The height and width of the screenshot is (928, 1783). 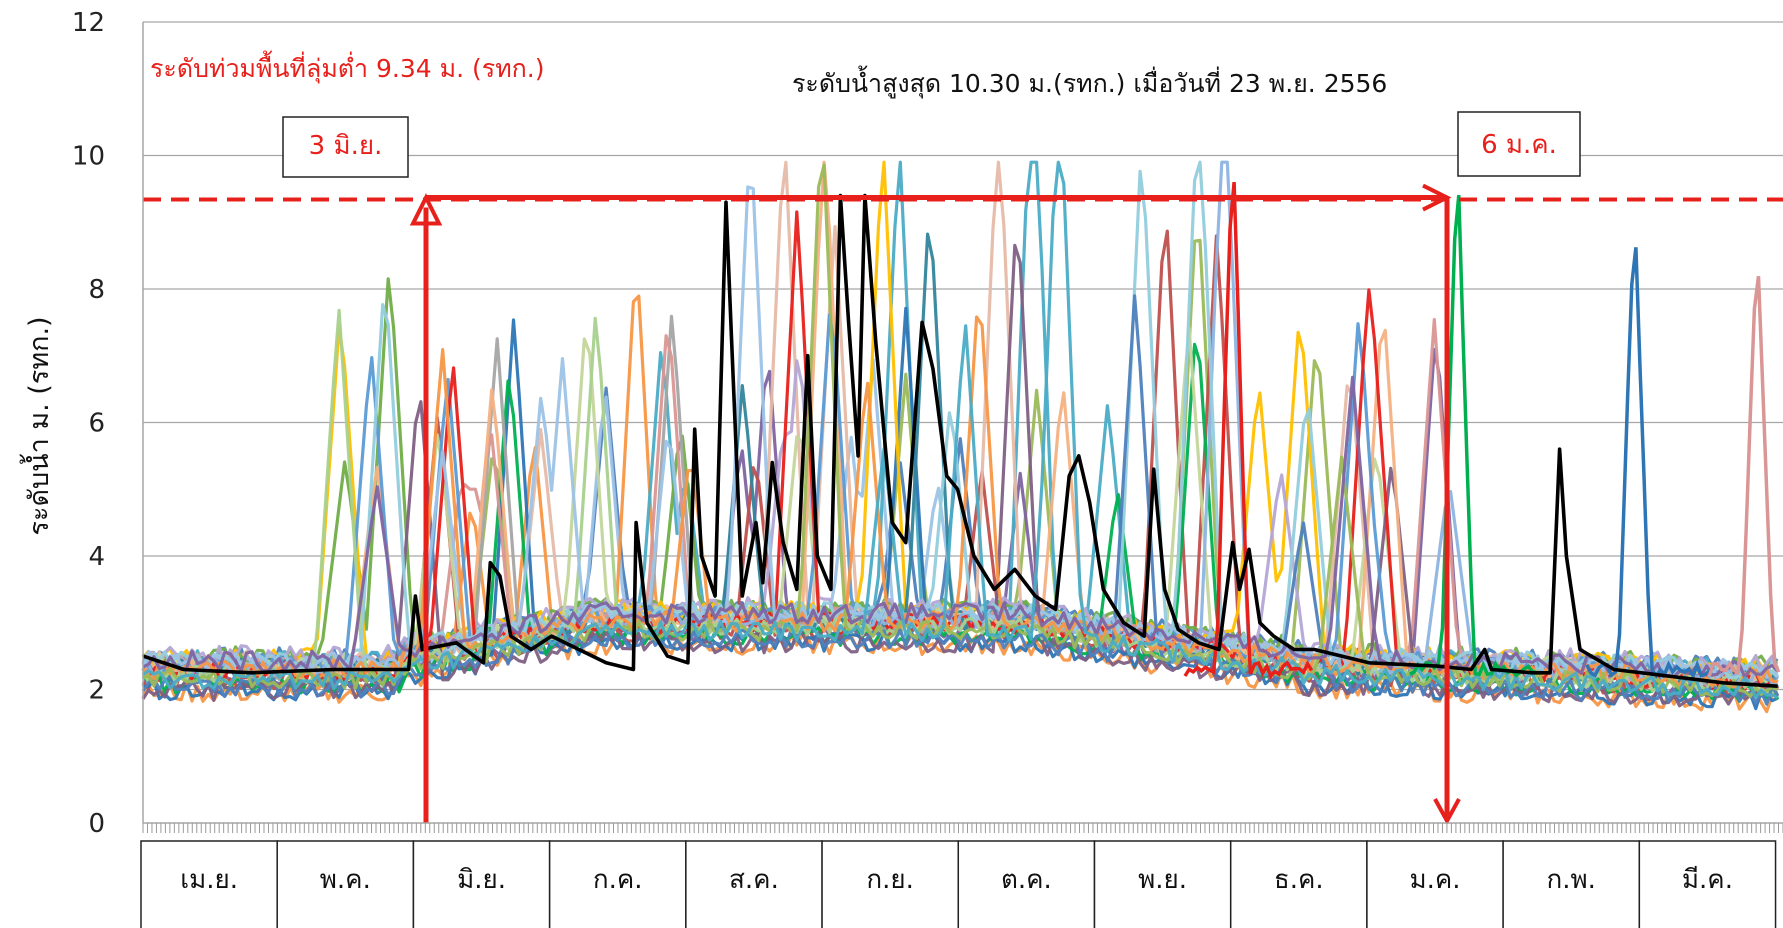 I want to click on start-arrowhead, so click(x=426, y=209).